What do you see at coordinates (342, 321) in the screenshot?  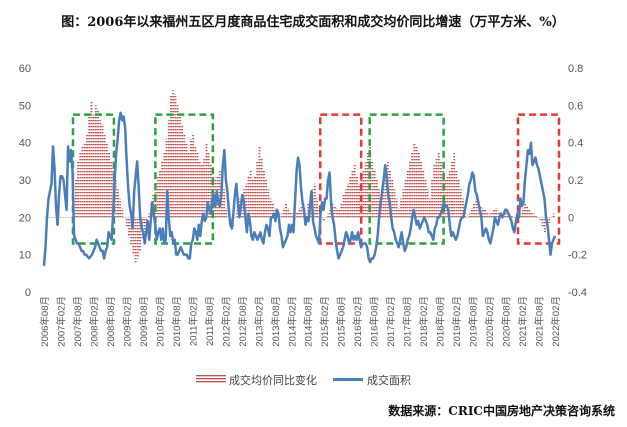 I see `x-tick-label: 2015年08月` at bounding box center [342, 321].